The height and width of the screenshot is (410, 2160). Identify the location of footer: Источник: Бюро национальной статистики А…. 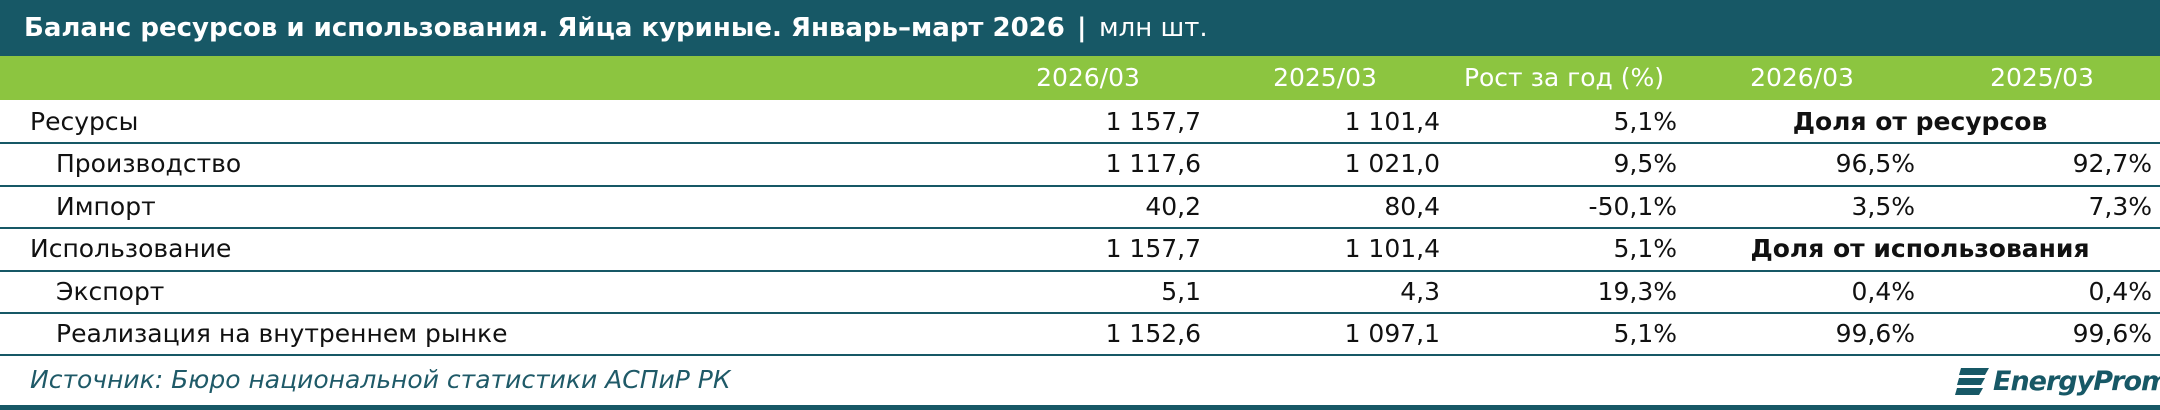
(1080, 382).